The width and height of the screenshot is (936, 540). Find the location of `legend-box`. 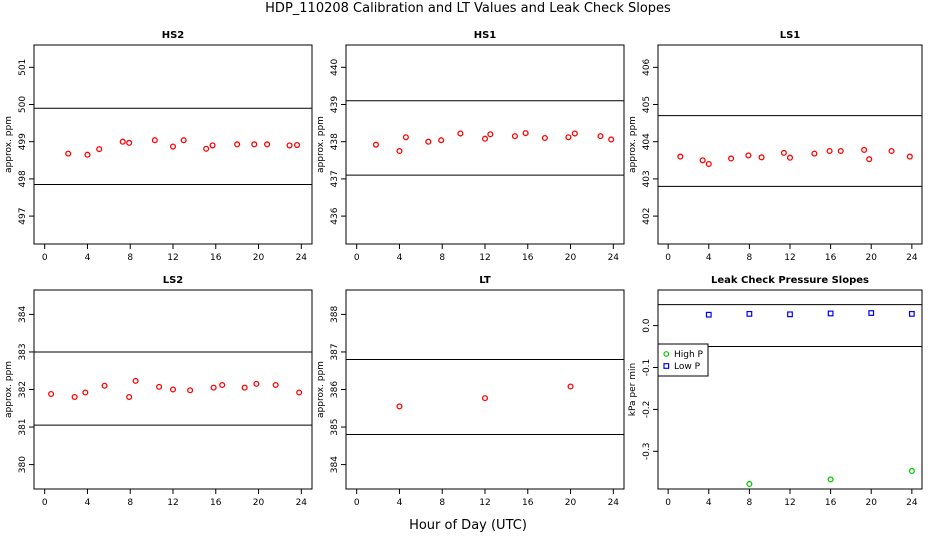

legend-box is located at coordinates (683, 360).